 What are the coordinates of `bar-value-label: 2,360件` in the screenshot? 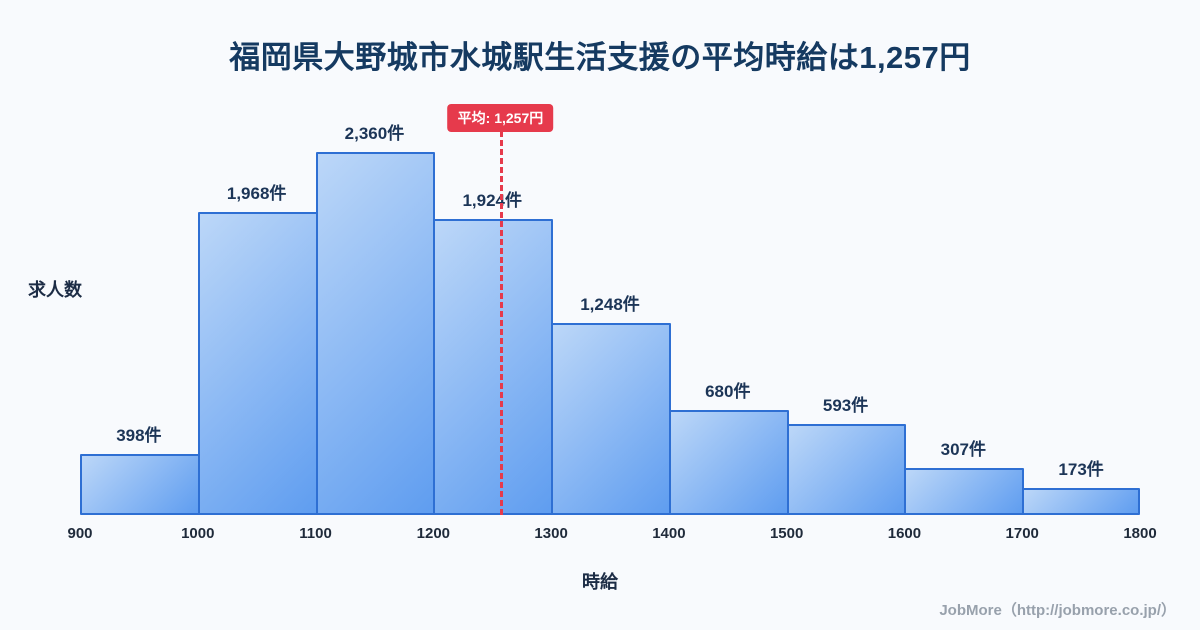 It's located at (374, 133).